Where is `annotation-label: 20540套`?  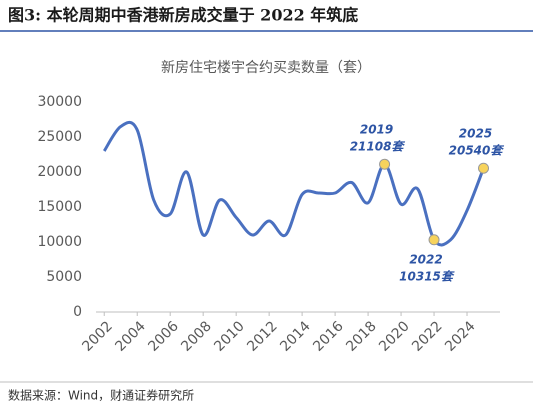
annotation-label: 20540套 is located at coordinates (477, 151).